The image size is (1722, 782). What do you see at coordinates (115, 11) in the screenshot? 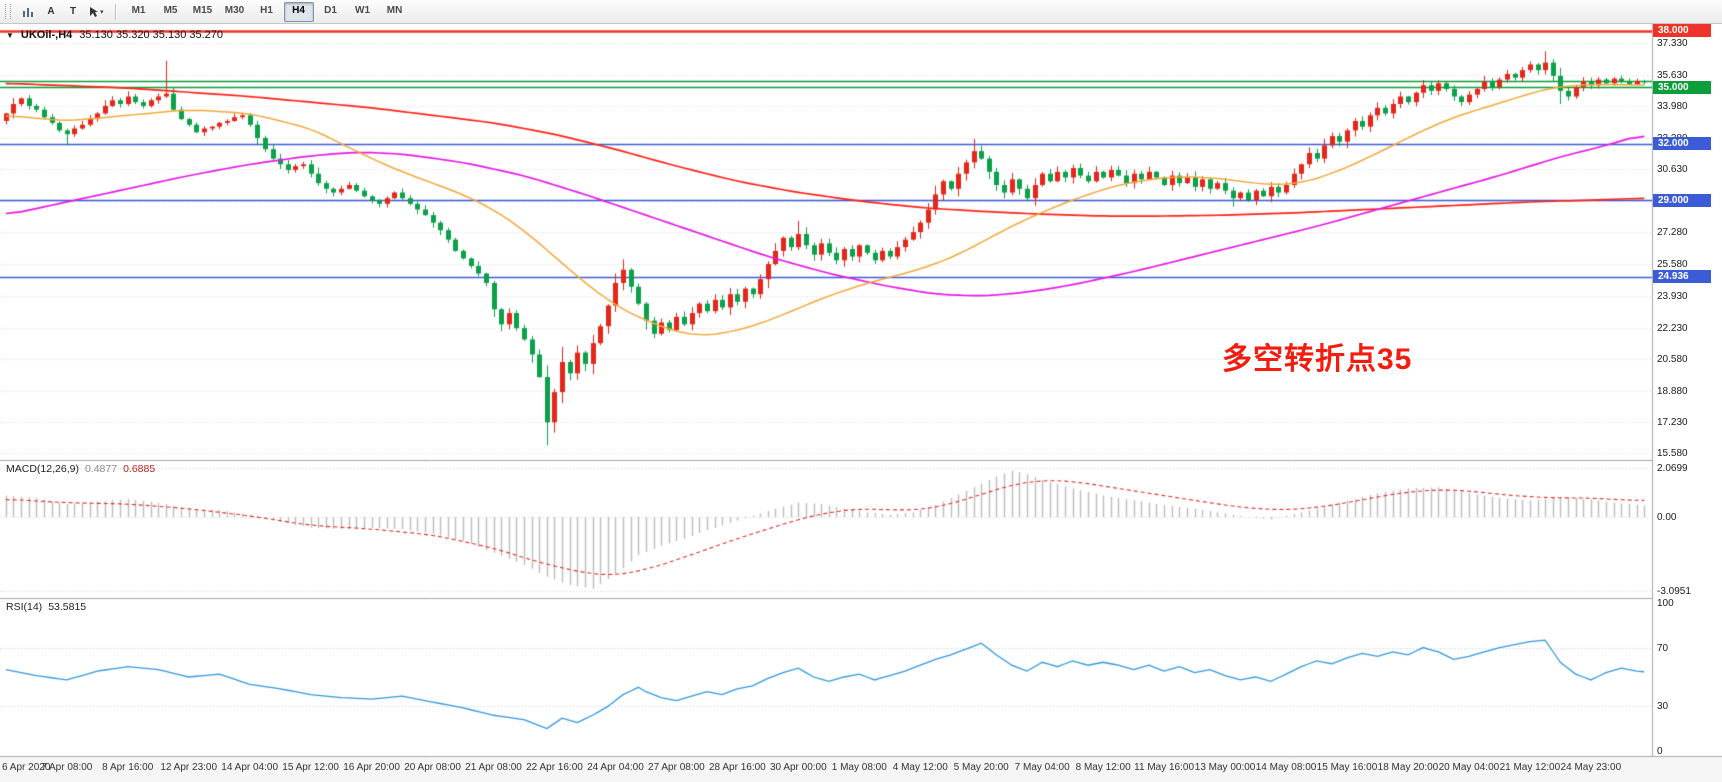
I see `toolbar-separator` at bounding box center [115, 11].